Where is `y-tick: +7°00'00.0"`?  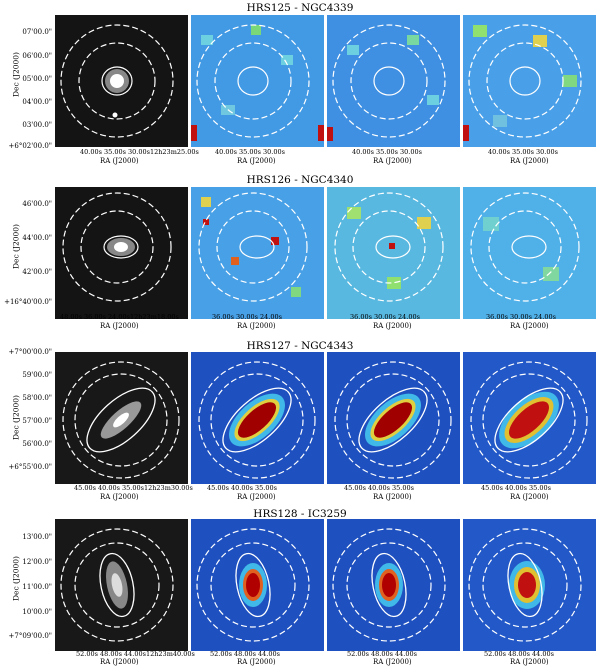 y-tick: +7°00'00.0" is located at coordinates (30, 352).